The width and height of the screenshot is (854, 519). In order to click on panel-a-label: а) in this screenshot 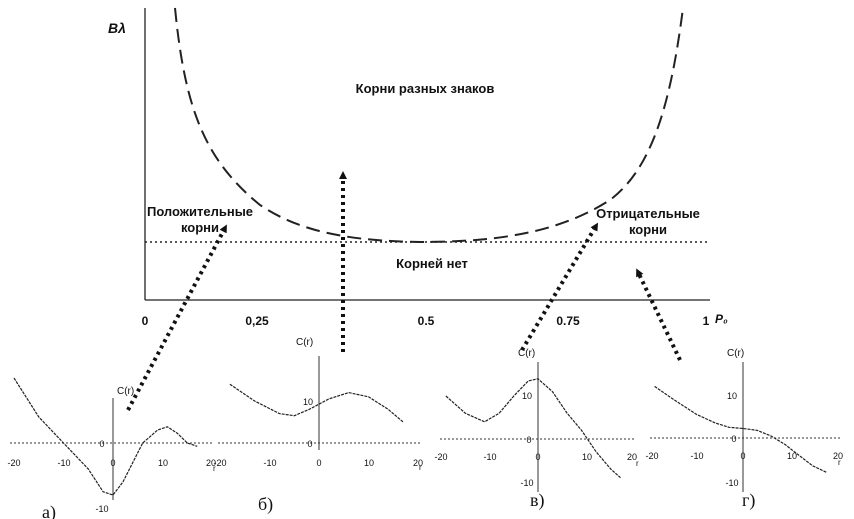, I will do `click(49, 510)`.